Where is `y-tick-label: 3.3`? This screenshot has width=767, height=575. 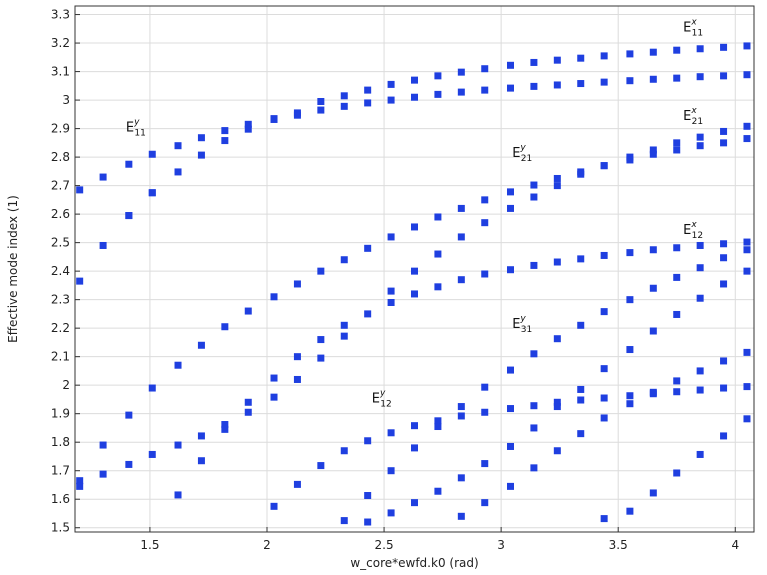 y-tick-label: 3.3 is located at coordinates (60, 15).